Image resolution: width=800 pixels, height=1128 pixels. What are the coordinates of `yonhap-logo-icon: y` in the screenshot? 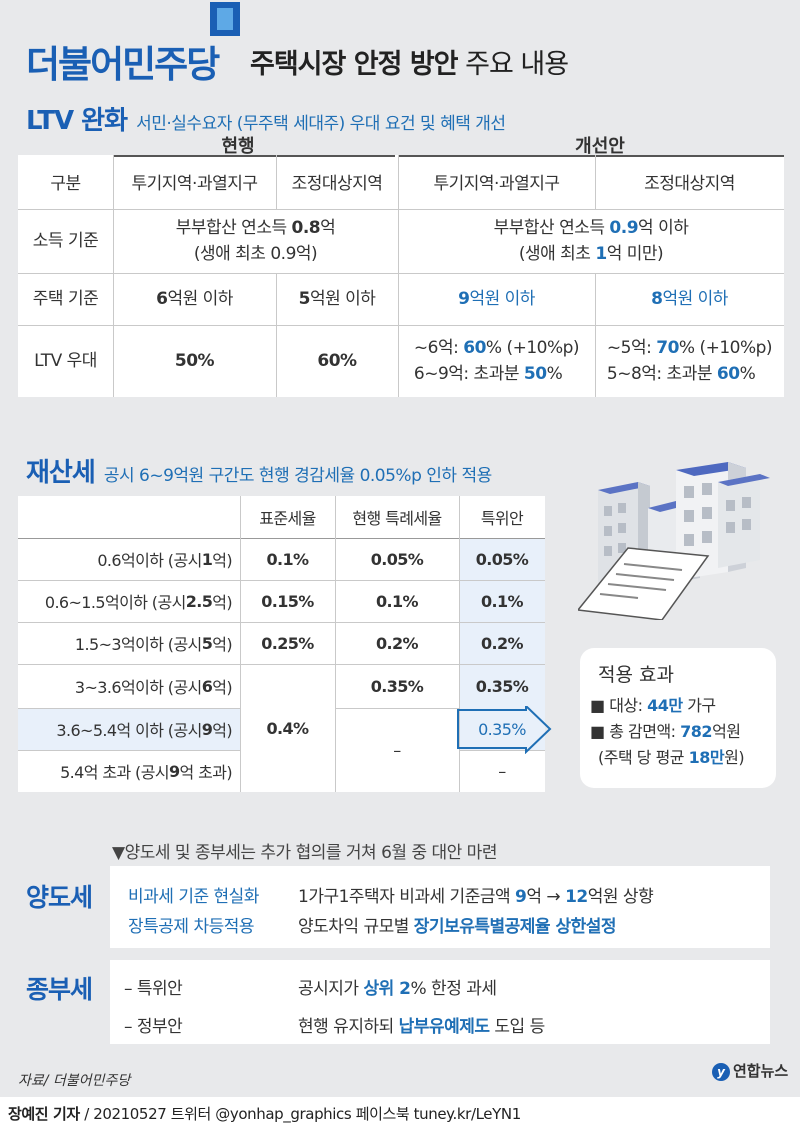 It's located at (721, 1072).